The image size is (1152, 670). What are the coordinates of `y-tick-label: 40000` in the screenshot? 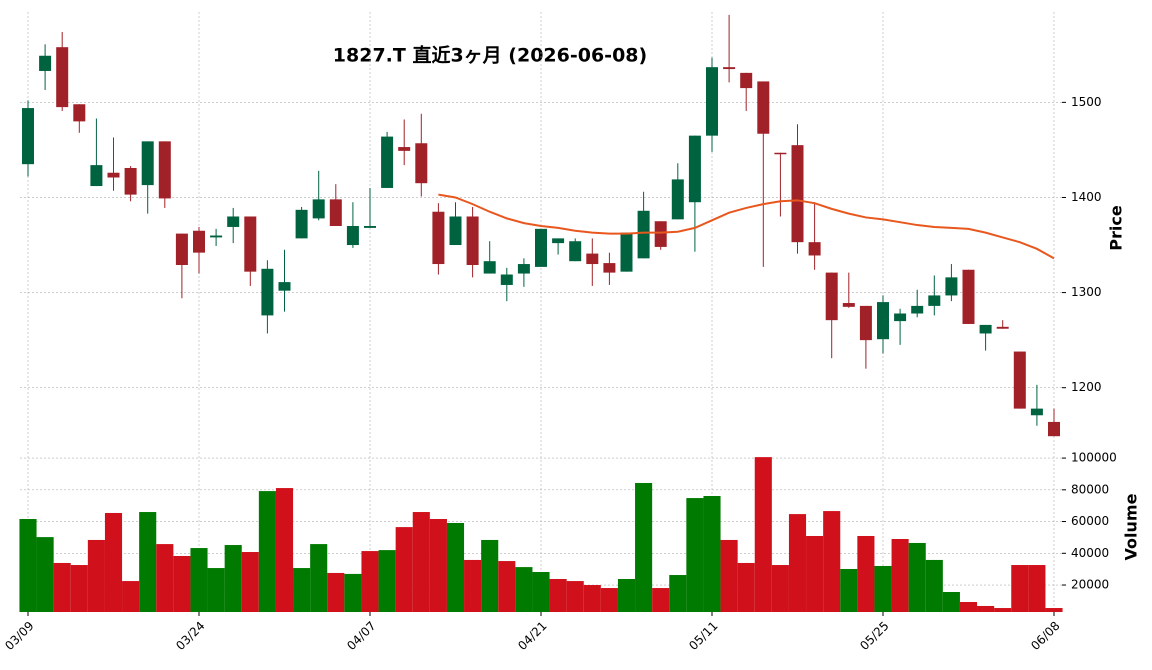 It's located at (1090, 553).